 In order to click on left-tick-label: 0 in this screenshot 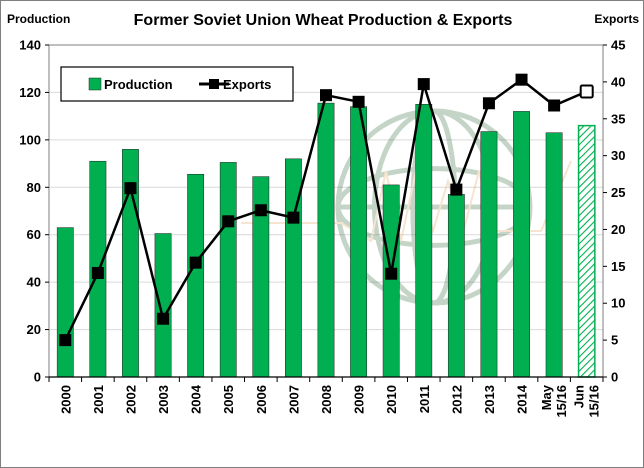, I will do `click(37, 377)`.